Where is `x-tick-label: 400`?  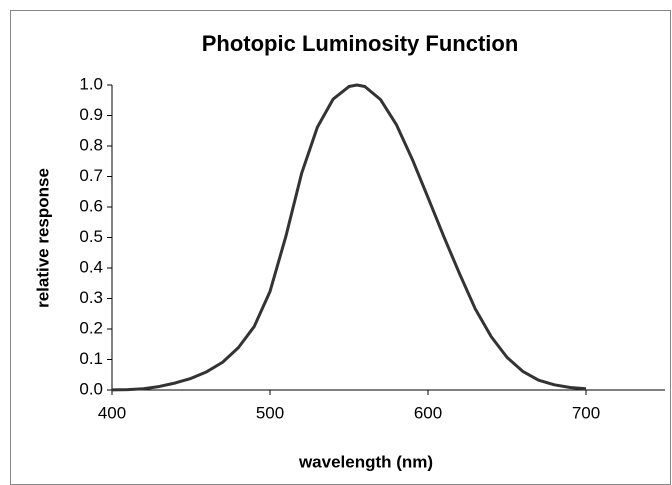 x-tick-label: 400 is located at coordinates (112, 412).